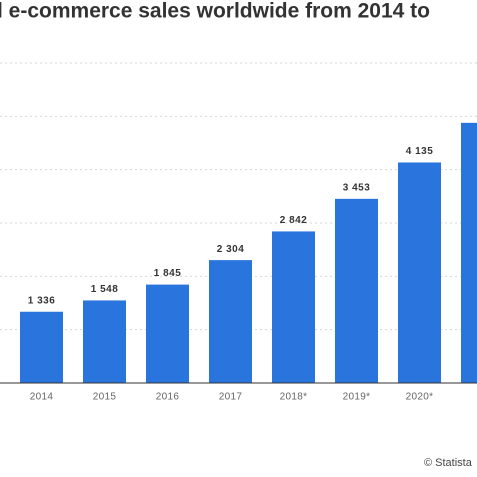  Describe the element at coordinates (231, 249) in the screenshot. I see `value-label: 2 304` at that location.